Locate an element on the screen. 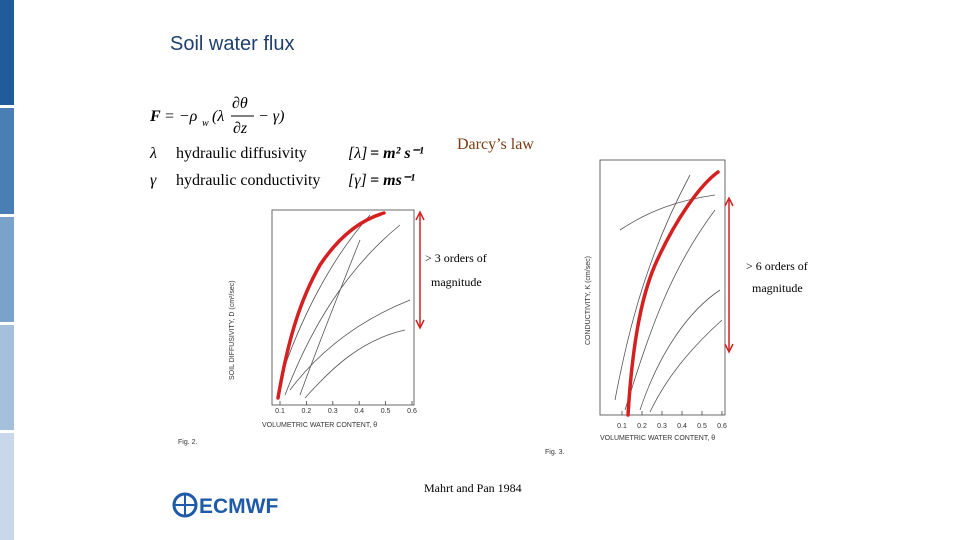  logo: ECMWF is located at coordinates (225, 505).